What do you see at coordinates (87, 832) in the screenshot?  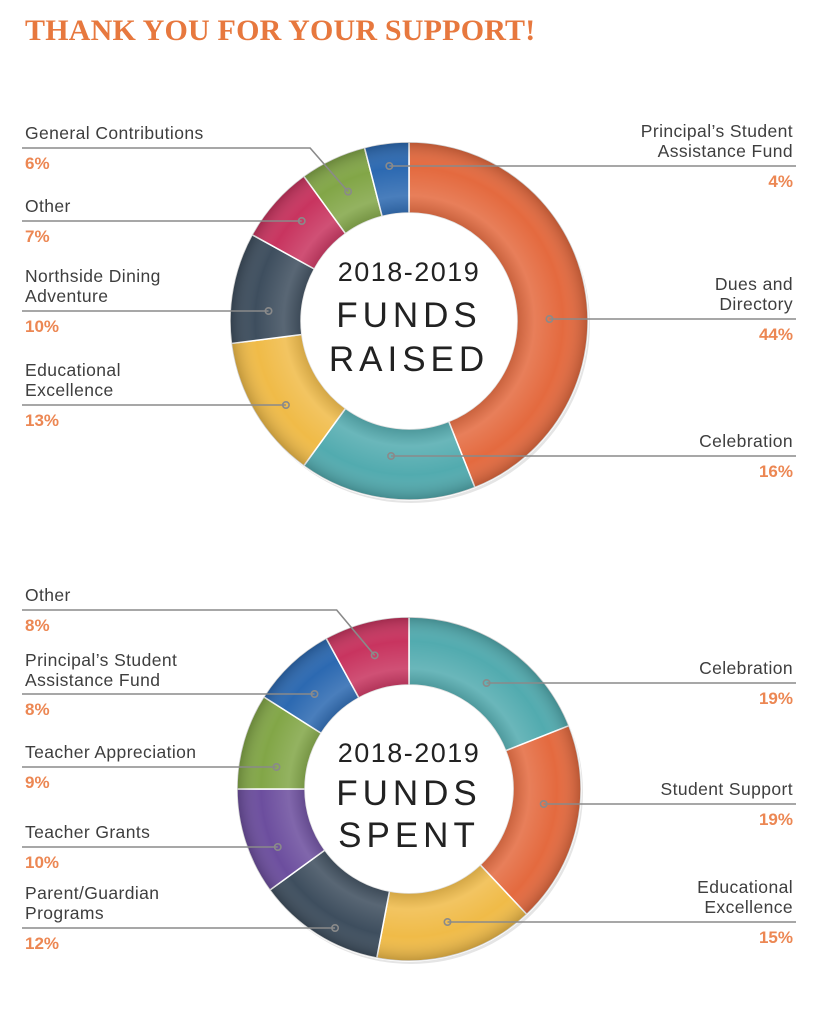 I see `label-teacher-grants: Teacher Grants` at bounding box center [87, 832].